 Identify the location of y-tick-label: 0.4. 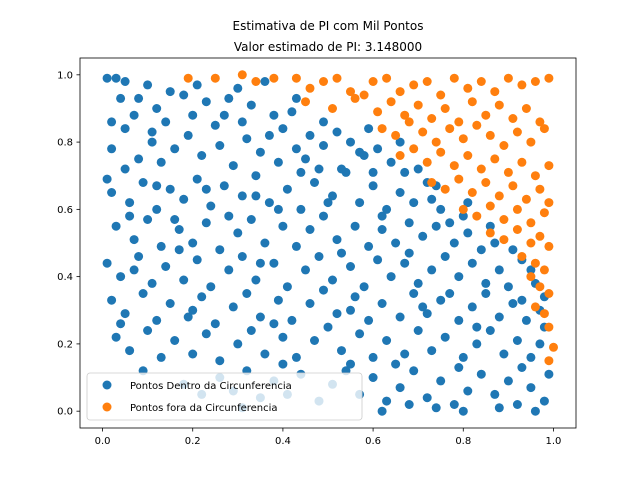
(65, 277).